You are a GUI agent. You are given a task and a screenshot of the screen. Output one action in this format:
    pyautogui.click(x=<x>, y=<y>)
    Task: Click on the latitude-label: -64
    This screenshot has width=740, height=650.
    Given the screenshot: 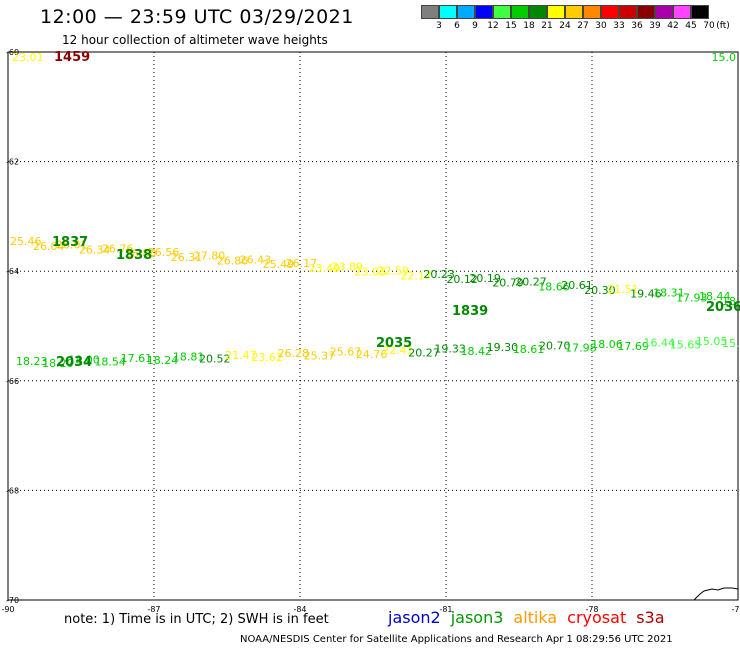 What is the action you would take?
    pyautogui.click(x=12, y=271)
    